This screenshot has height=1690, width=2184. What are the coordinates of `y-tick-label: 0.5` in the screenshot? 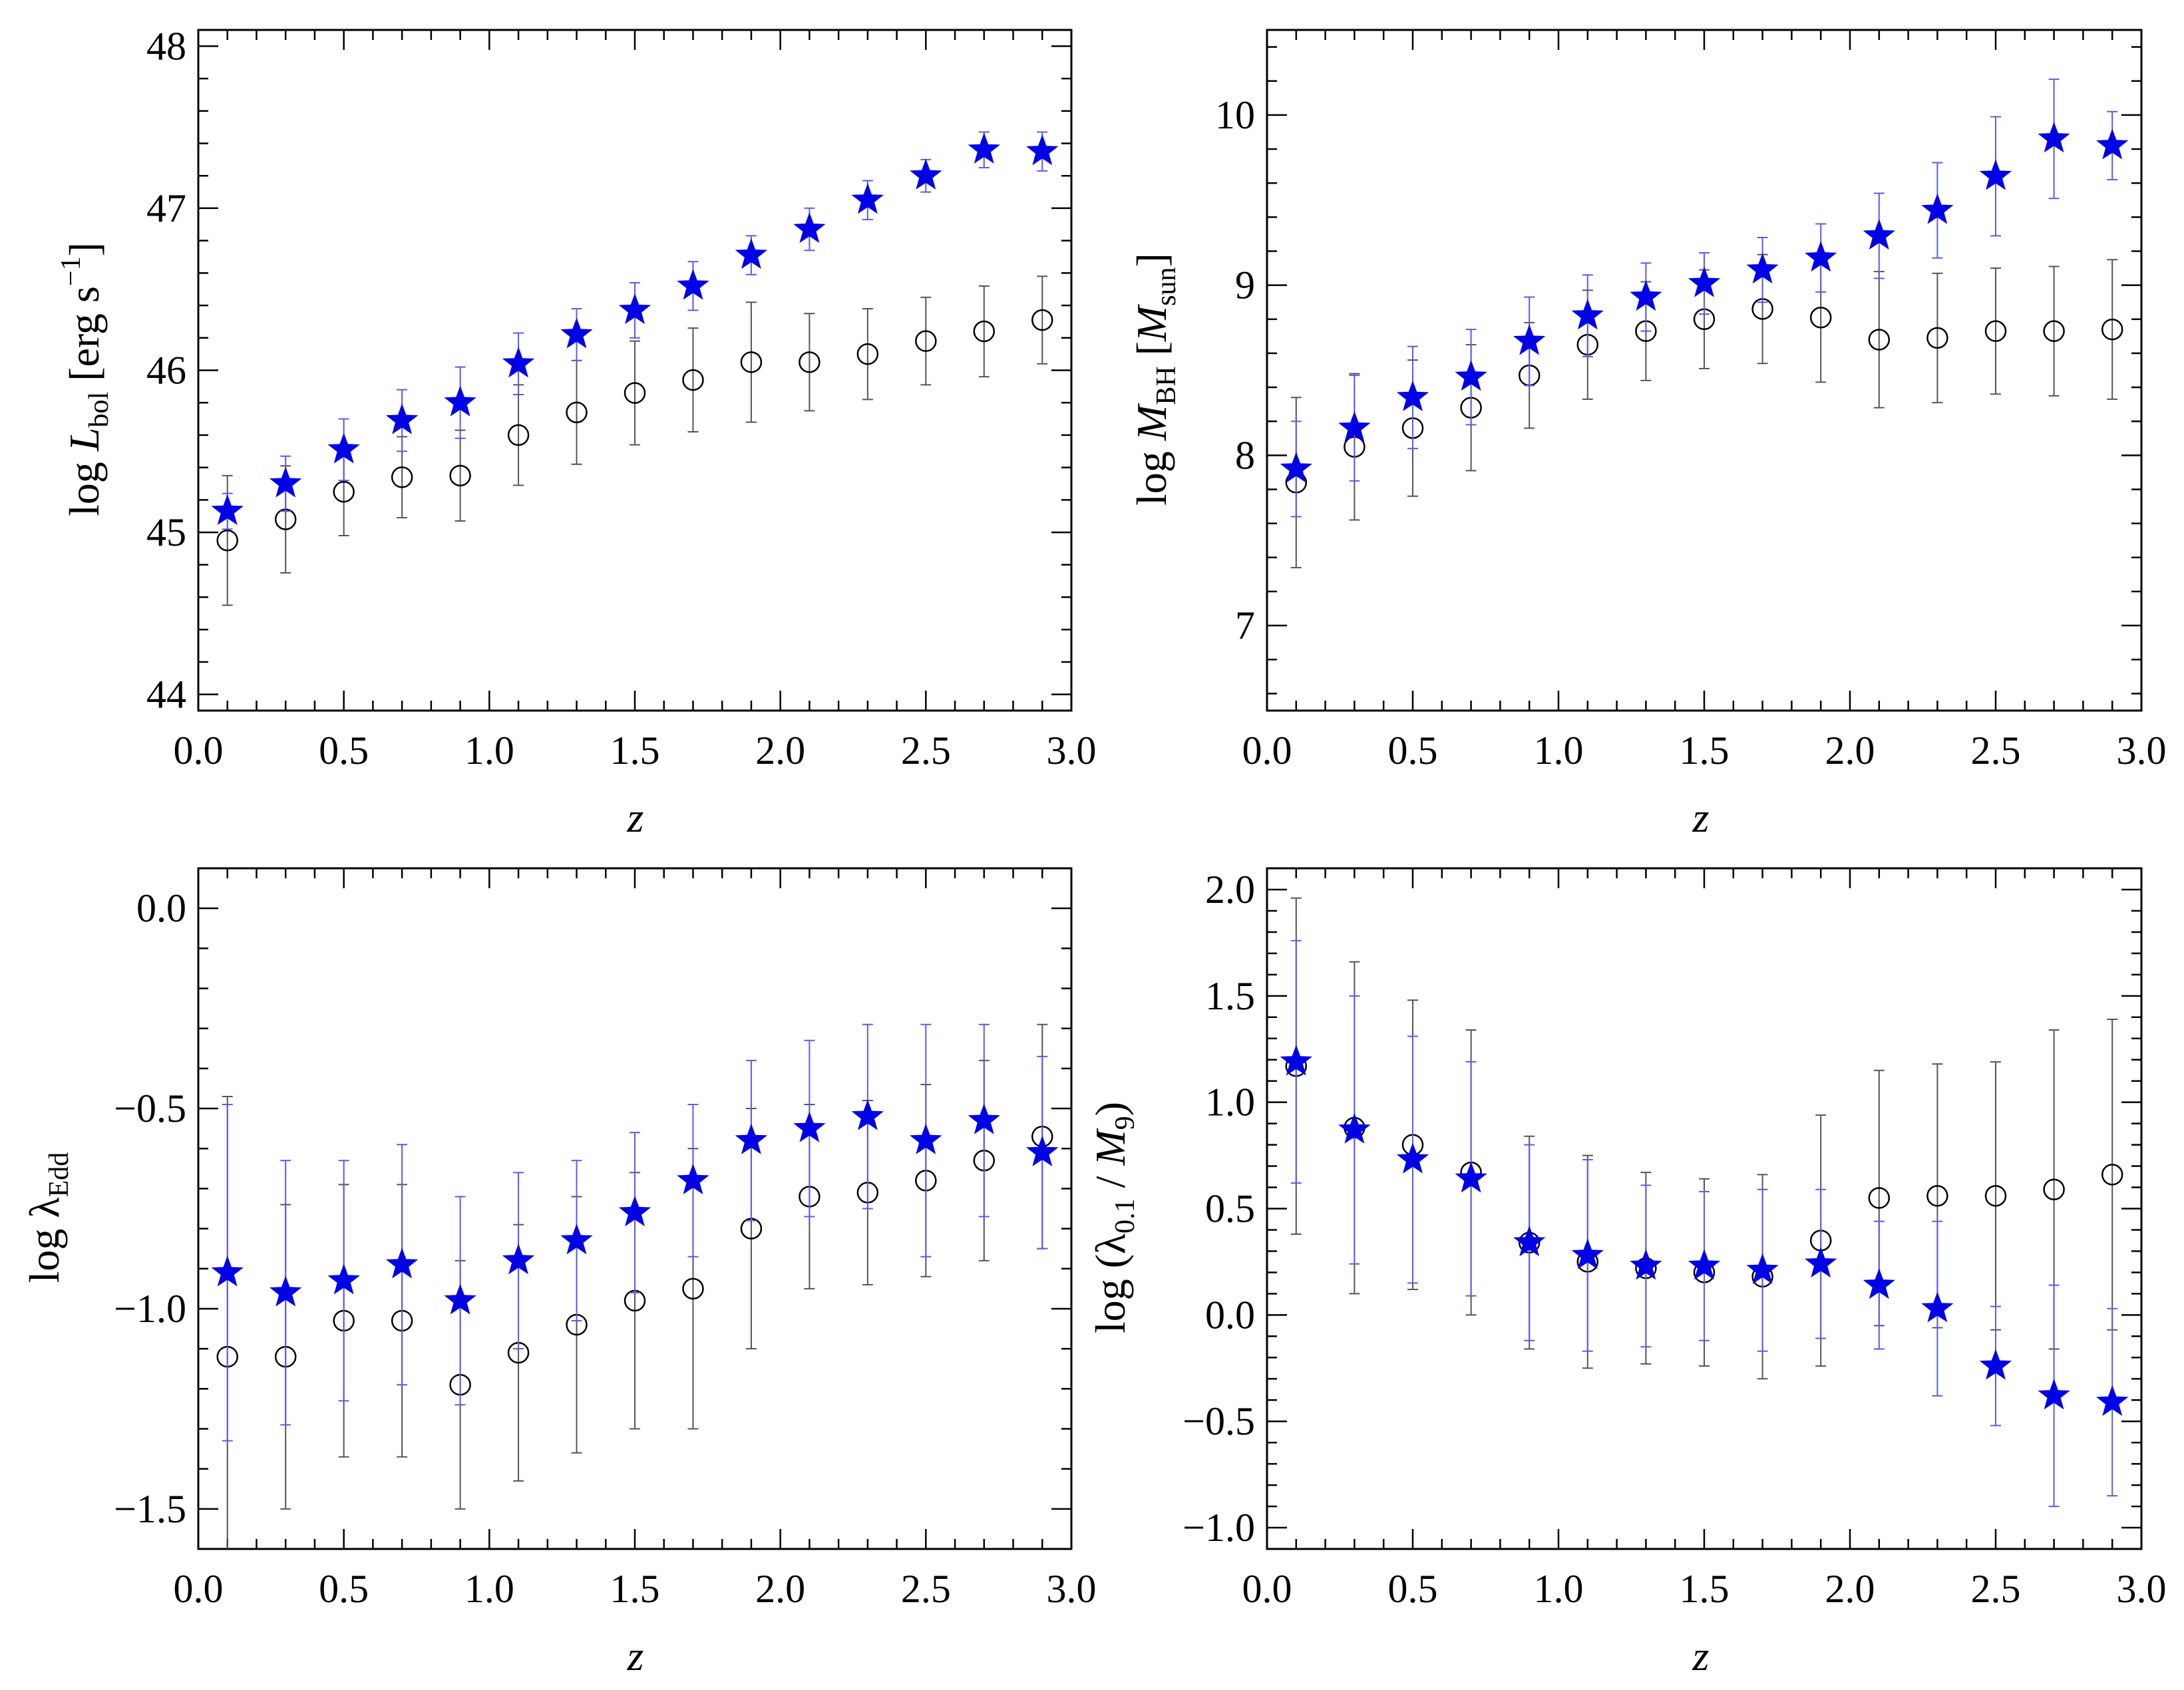 It's located at (1230, 1209).